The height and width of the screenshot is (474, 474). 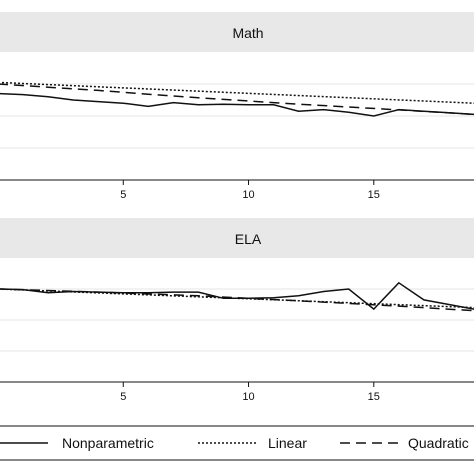 What do you see at coordinates (287, 443) in the screenshot?
I see `legend-label: Linear` at bounding box center [287, 443].